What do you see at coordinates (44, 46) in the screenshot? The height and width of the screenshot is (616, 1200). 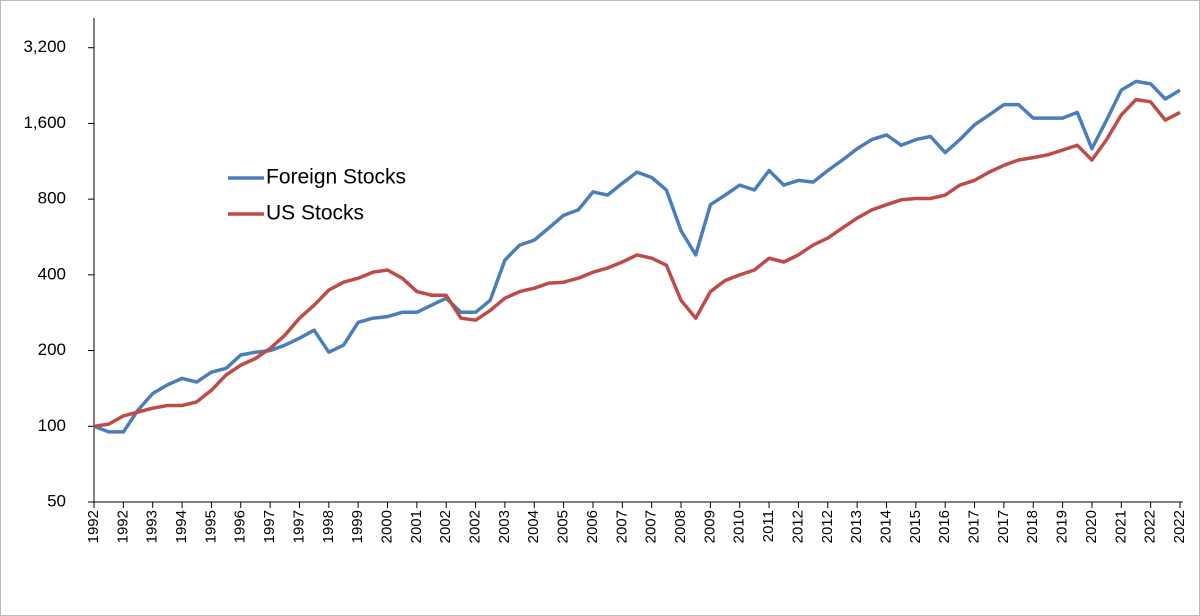 I see `y-tick-label: 3,200` at bounding box center [44, 46].